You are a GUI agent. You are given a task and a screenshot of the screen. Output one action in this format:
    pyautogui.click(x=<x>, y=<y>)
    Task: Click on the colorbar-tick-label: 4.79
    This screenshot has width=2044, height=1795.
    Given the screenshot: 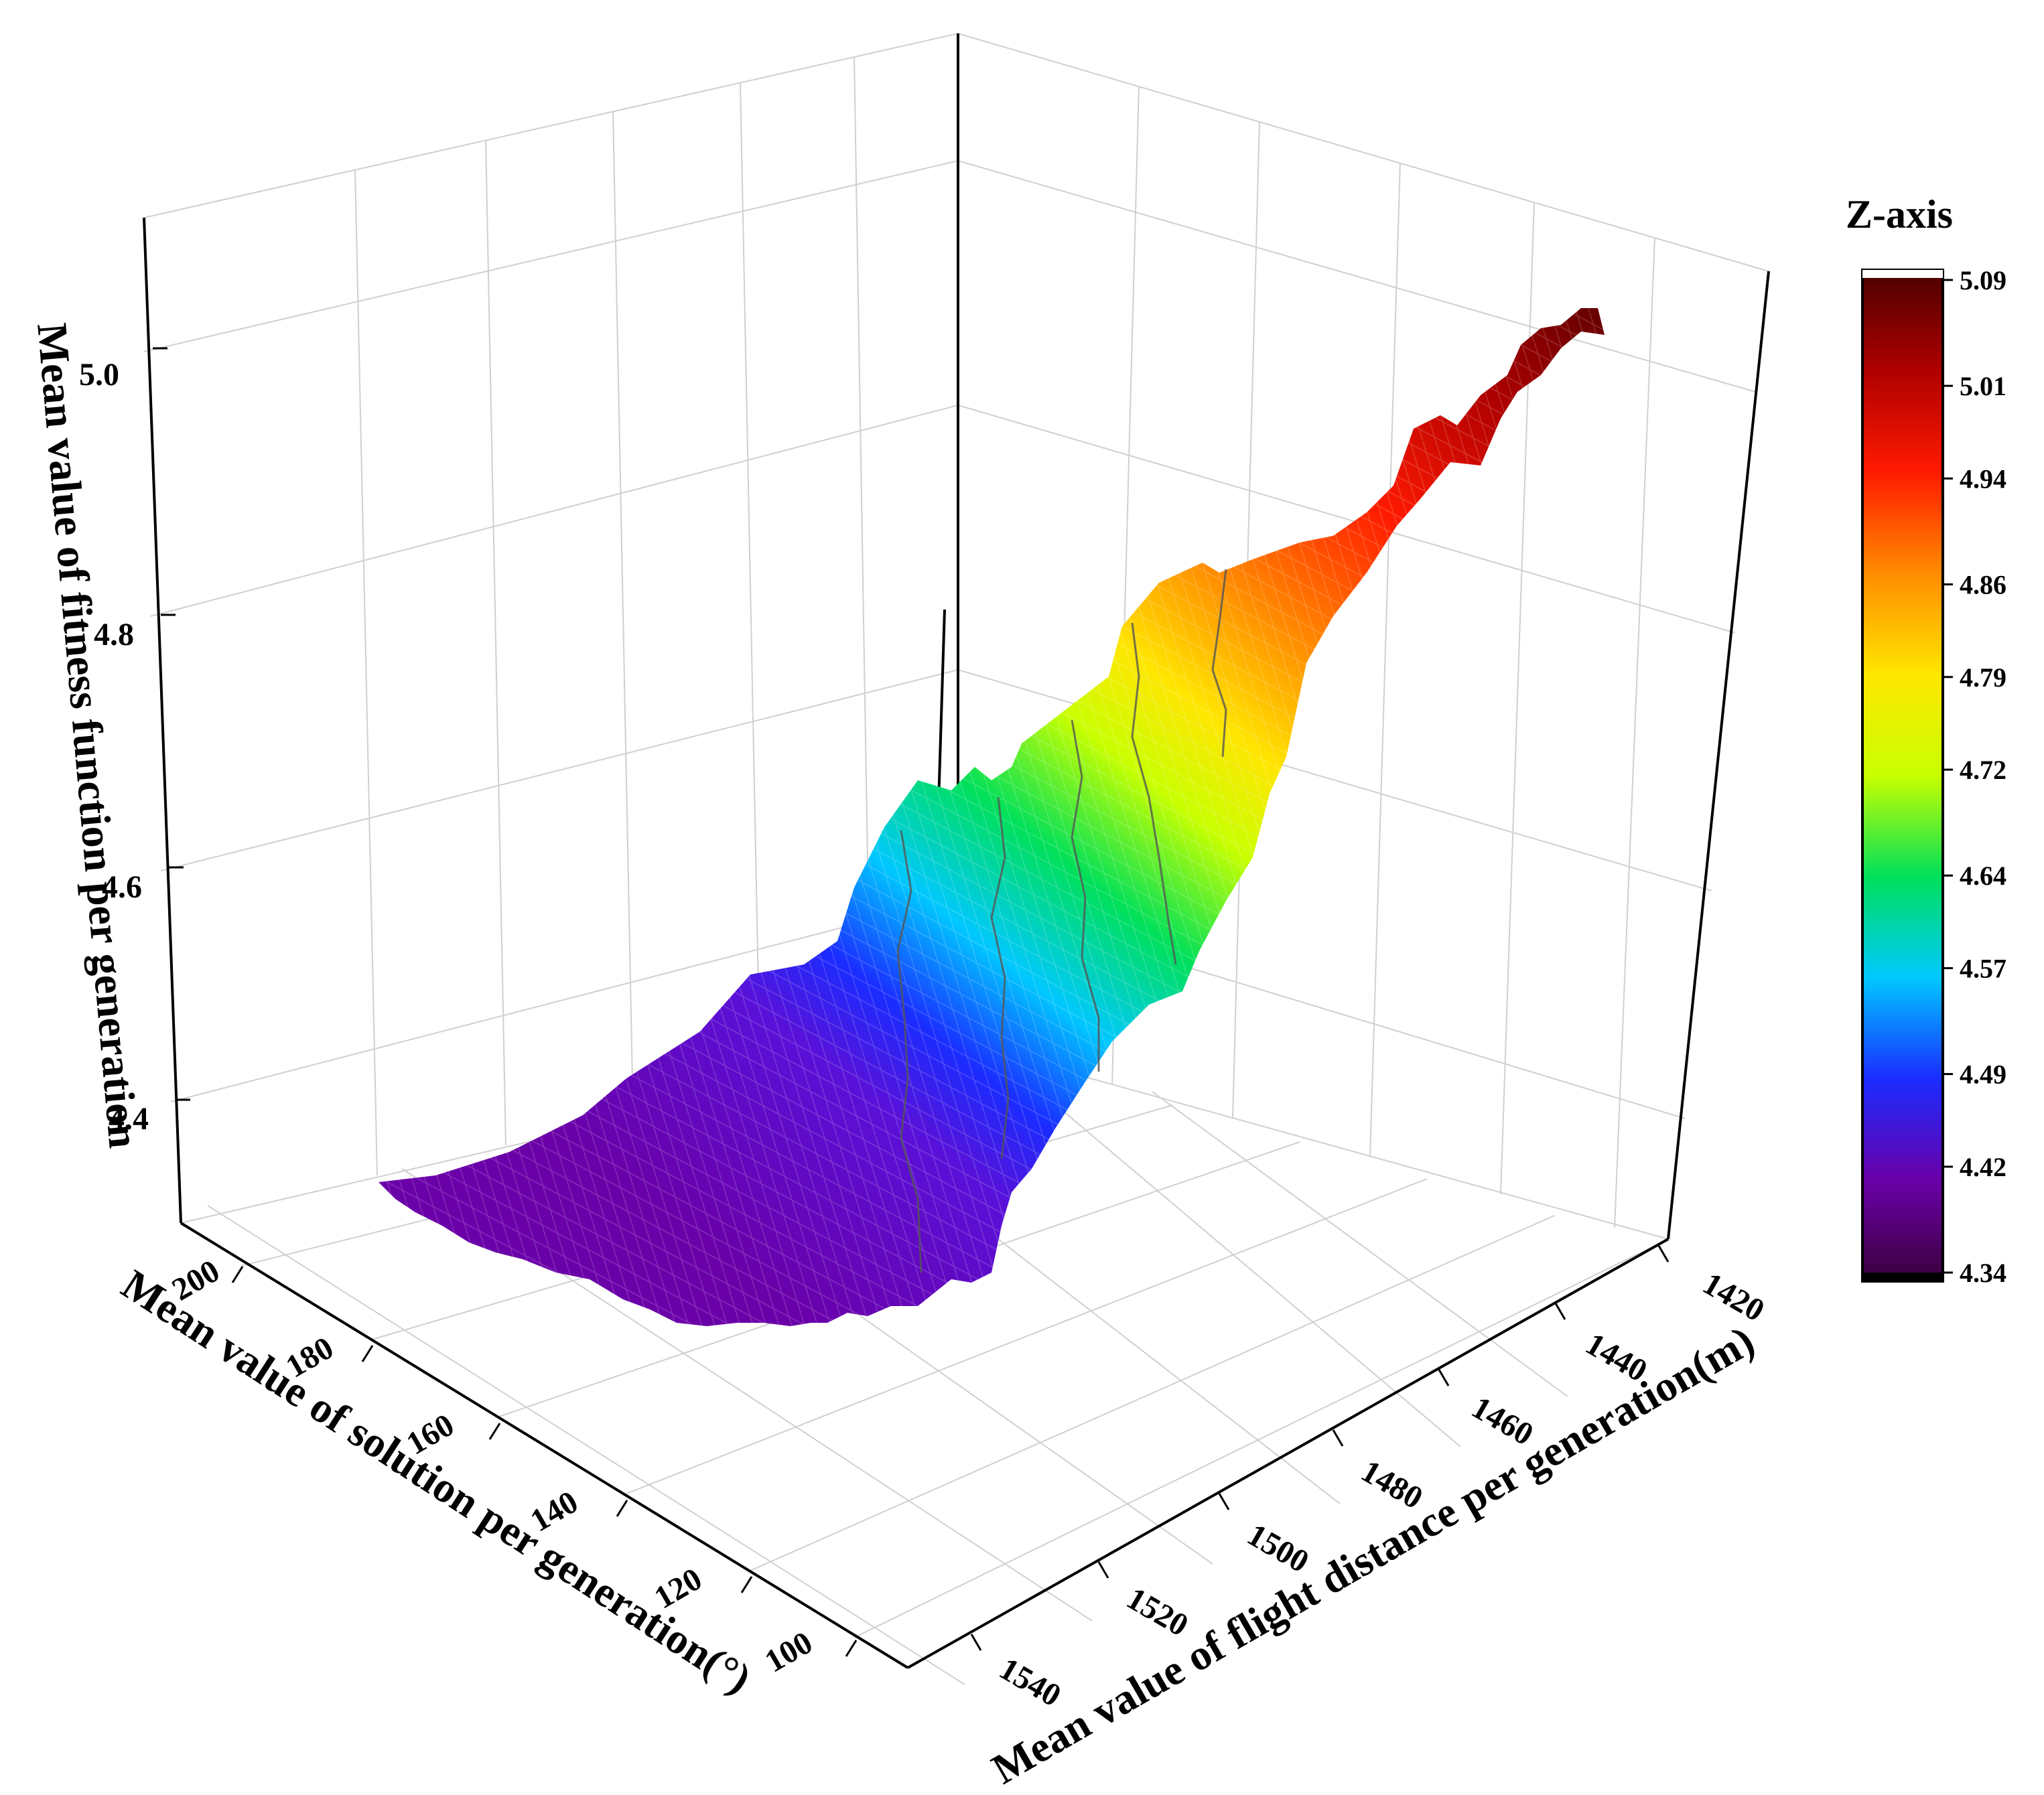 What is the action you would take?
    pyautogui.click(x=1983, y=678)
    